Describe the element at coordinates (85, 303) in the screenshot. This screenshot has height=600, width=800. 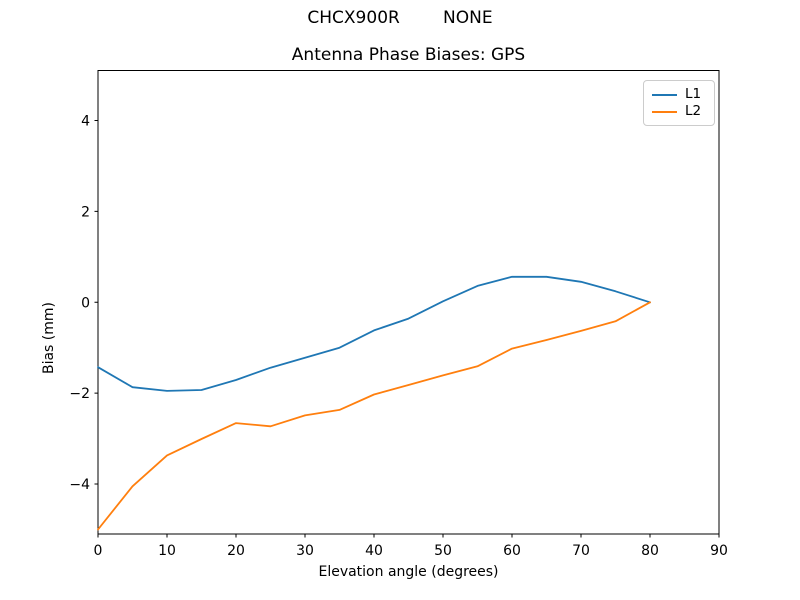
I see `y-tick-label: 0` at that location.